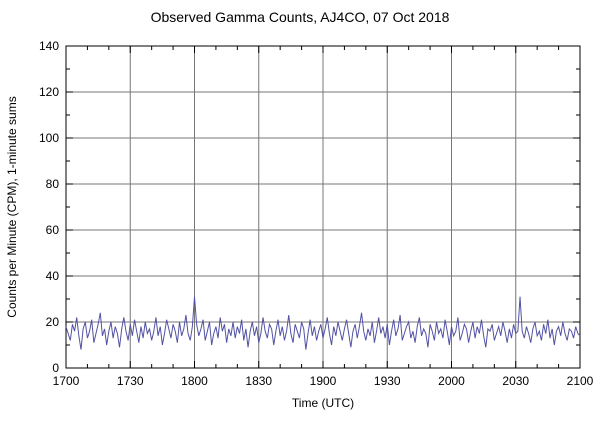 This screenshot has height=433, width=600. I want to click on x-tick-label: 2000, so click(451, 381).